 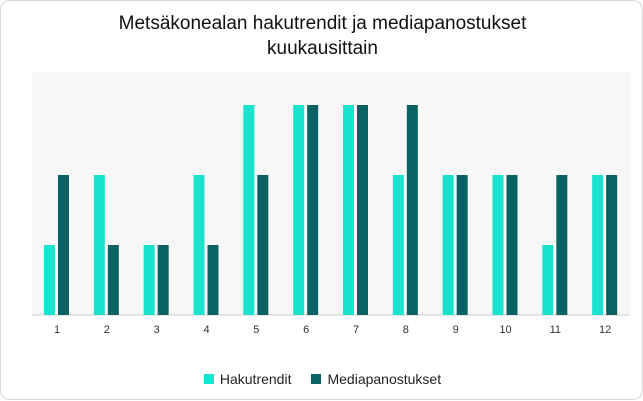 I want to click on legend-item-hakutrendit: Hakutrendit, so click(x=247, y=379).